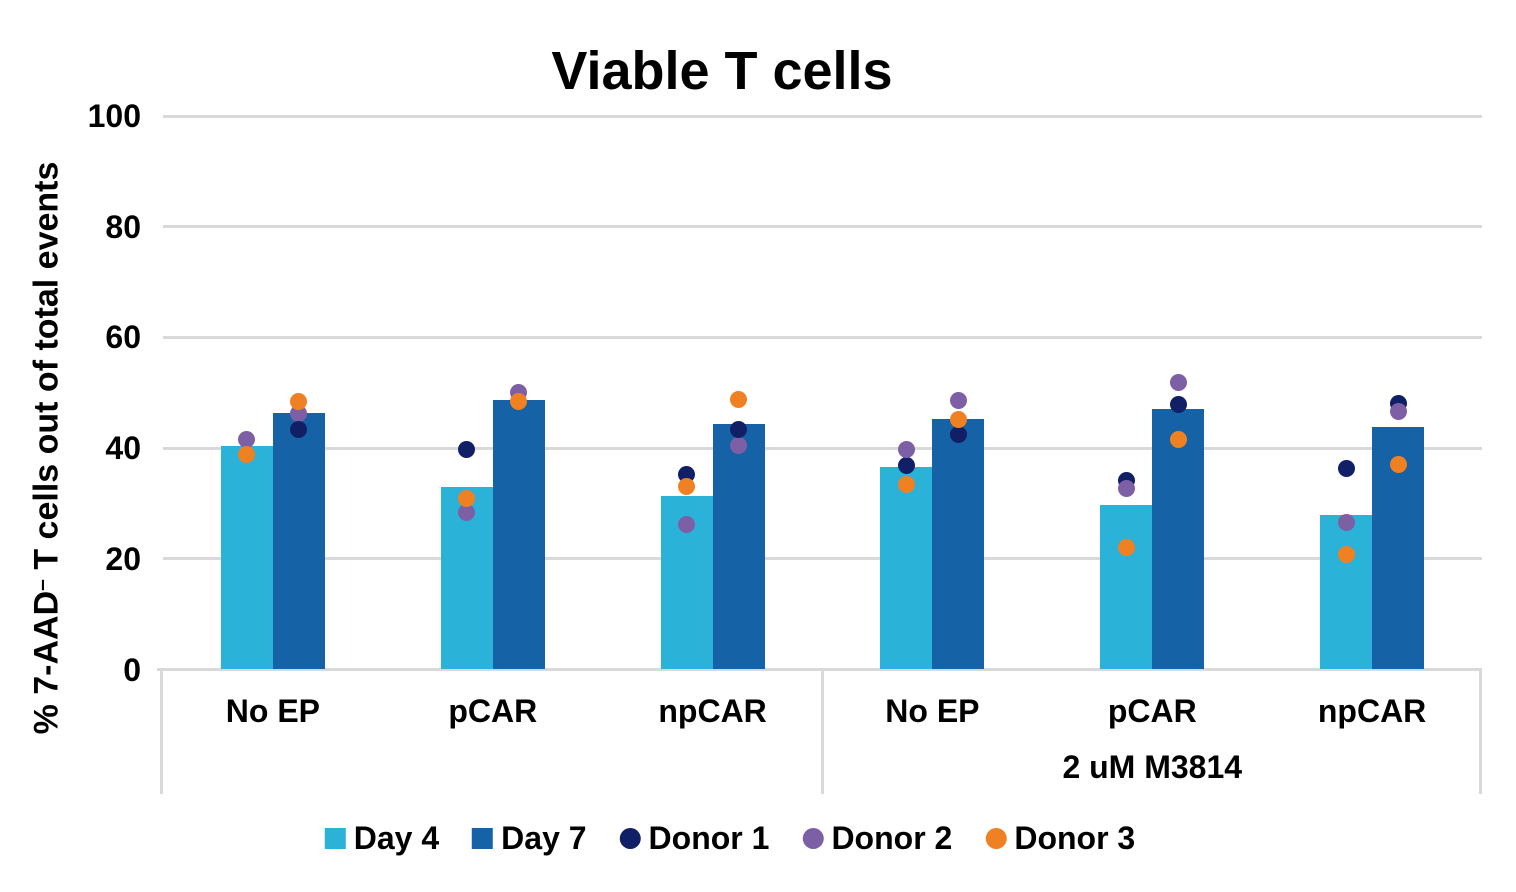  I want to click on legend-item-donor2: Donor 2, so click(877, 838).